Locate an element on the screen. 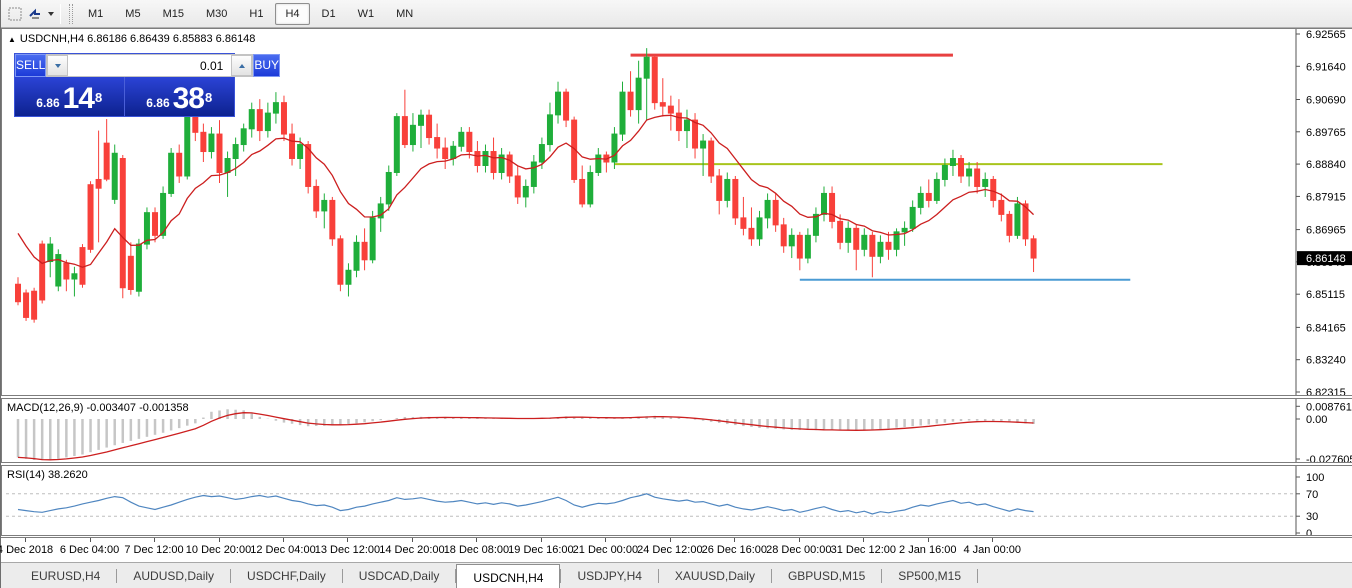  buy-price-sup: 8 is located at coordinates (209, 97).